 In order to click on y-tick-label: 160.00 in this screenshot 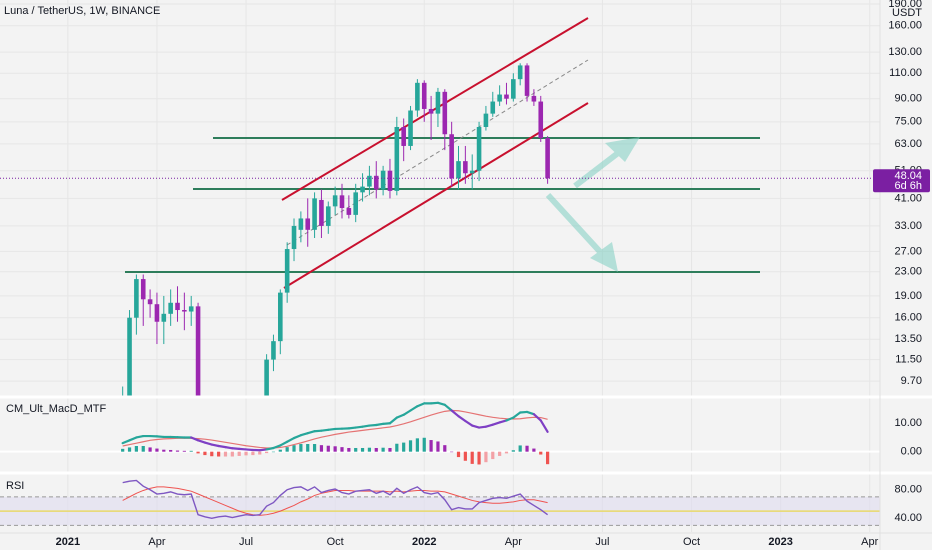, I will do `click(905, 26)`.